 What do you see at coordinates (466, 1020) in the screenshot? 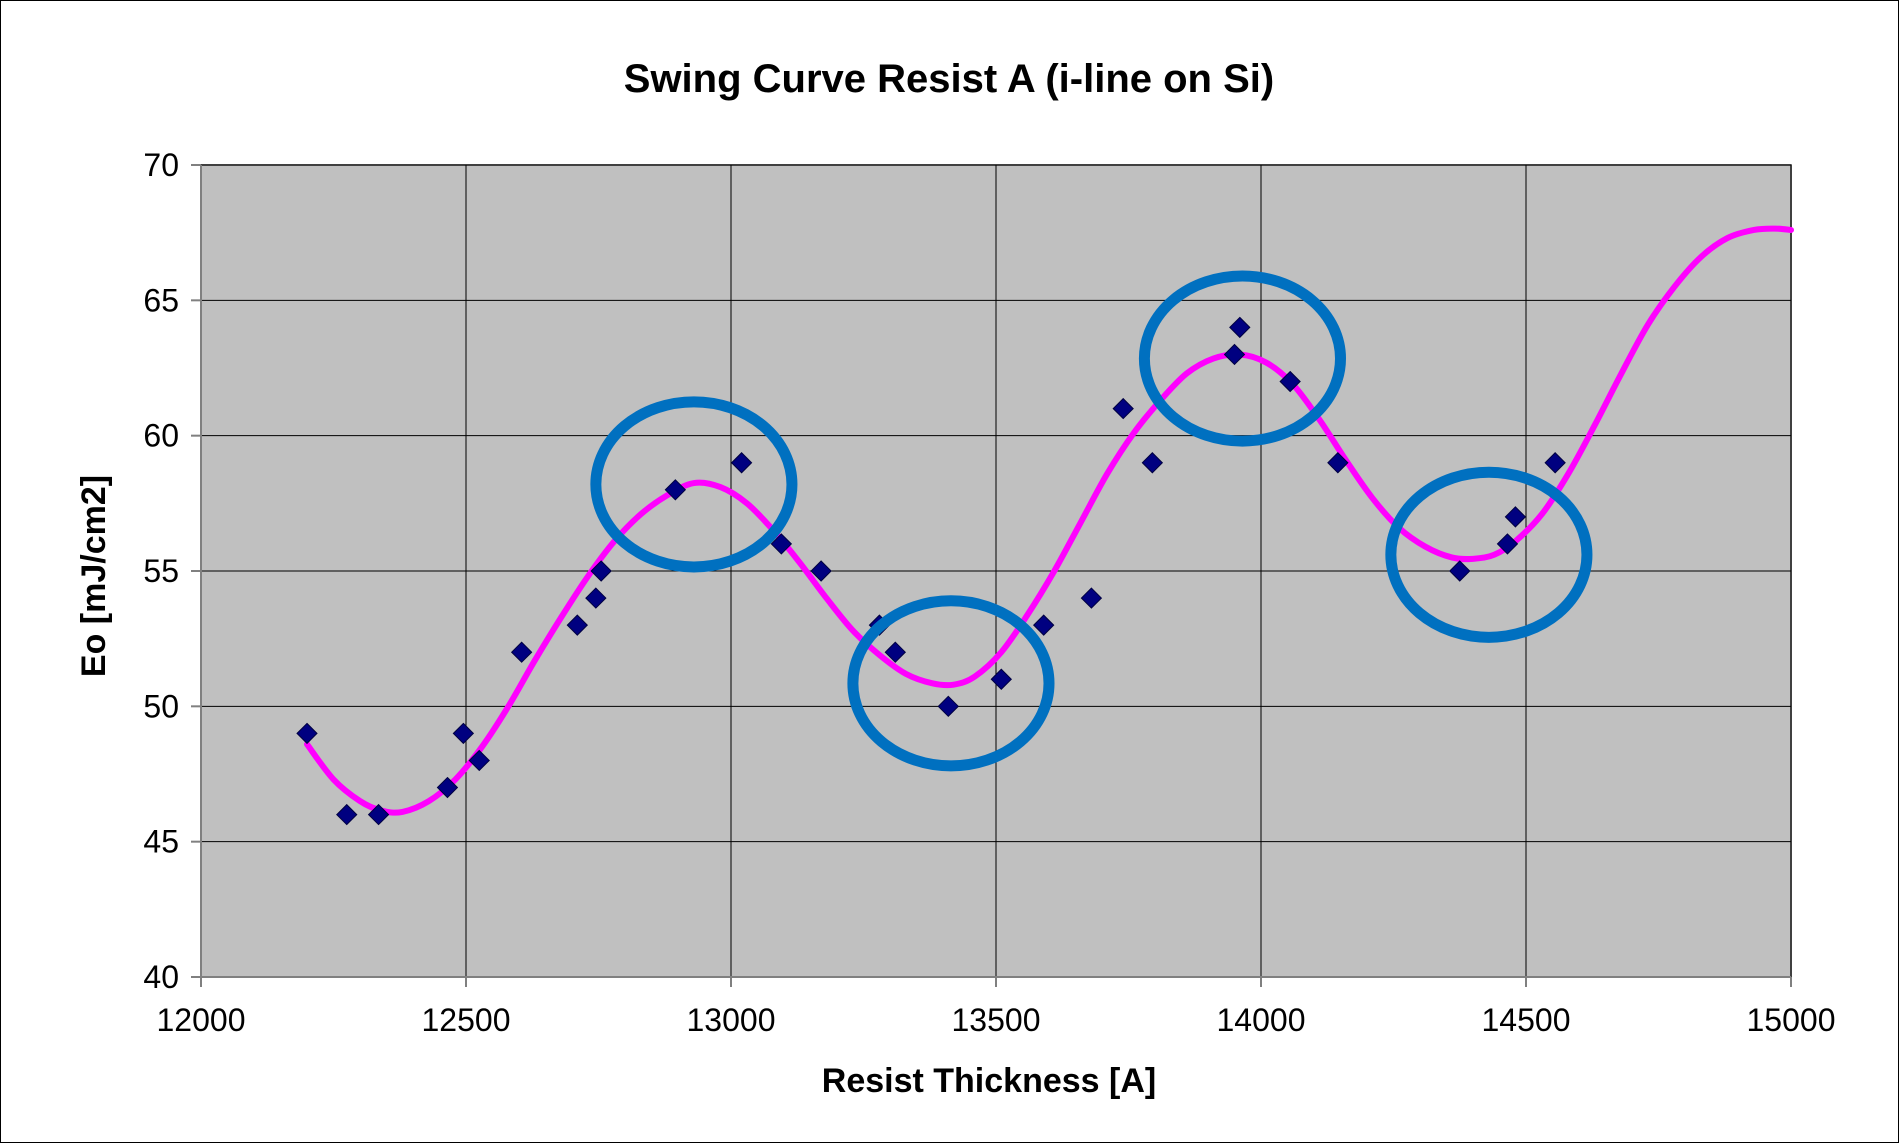
I see `x-tick-label: 12500` at bounding box center [466, 1020].